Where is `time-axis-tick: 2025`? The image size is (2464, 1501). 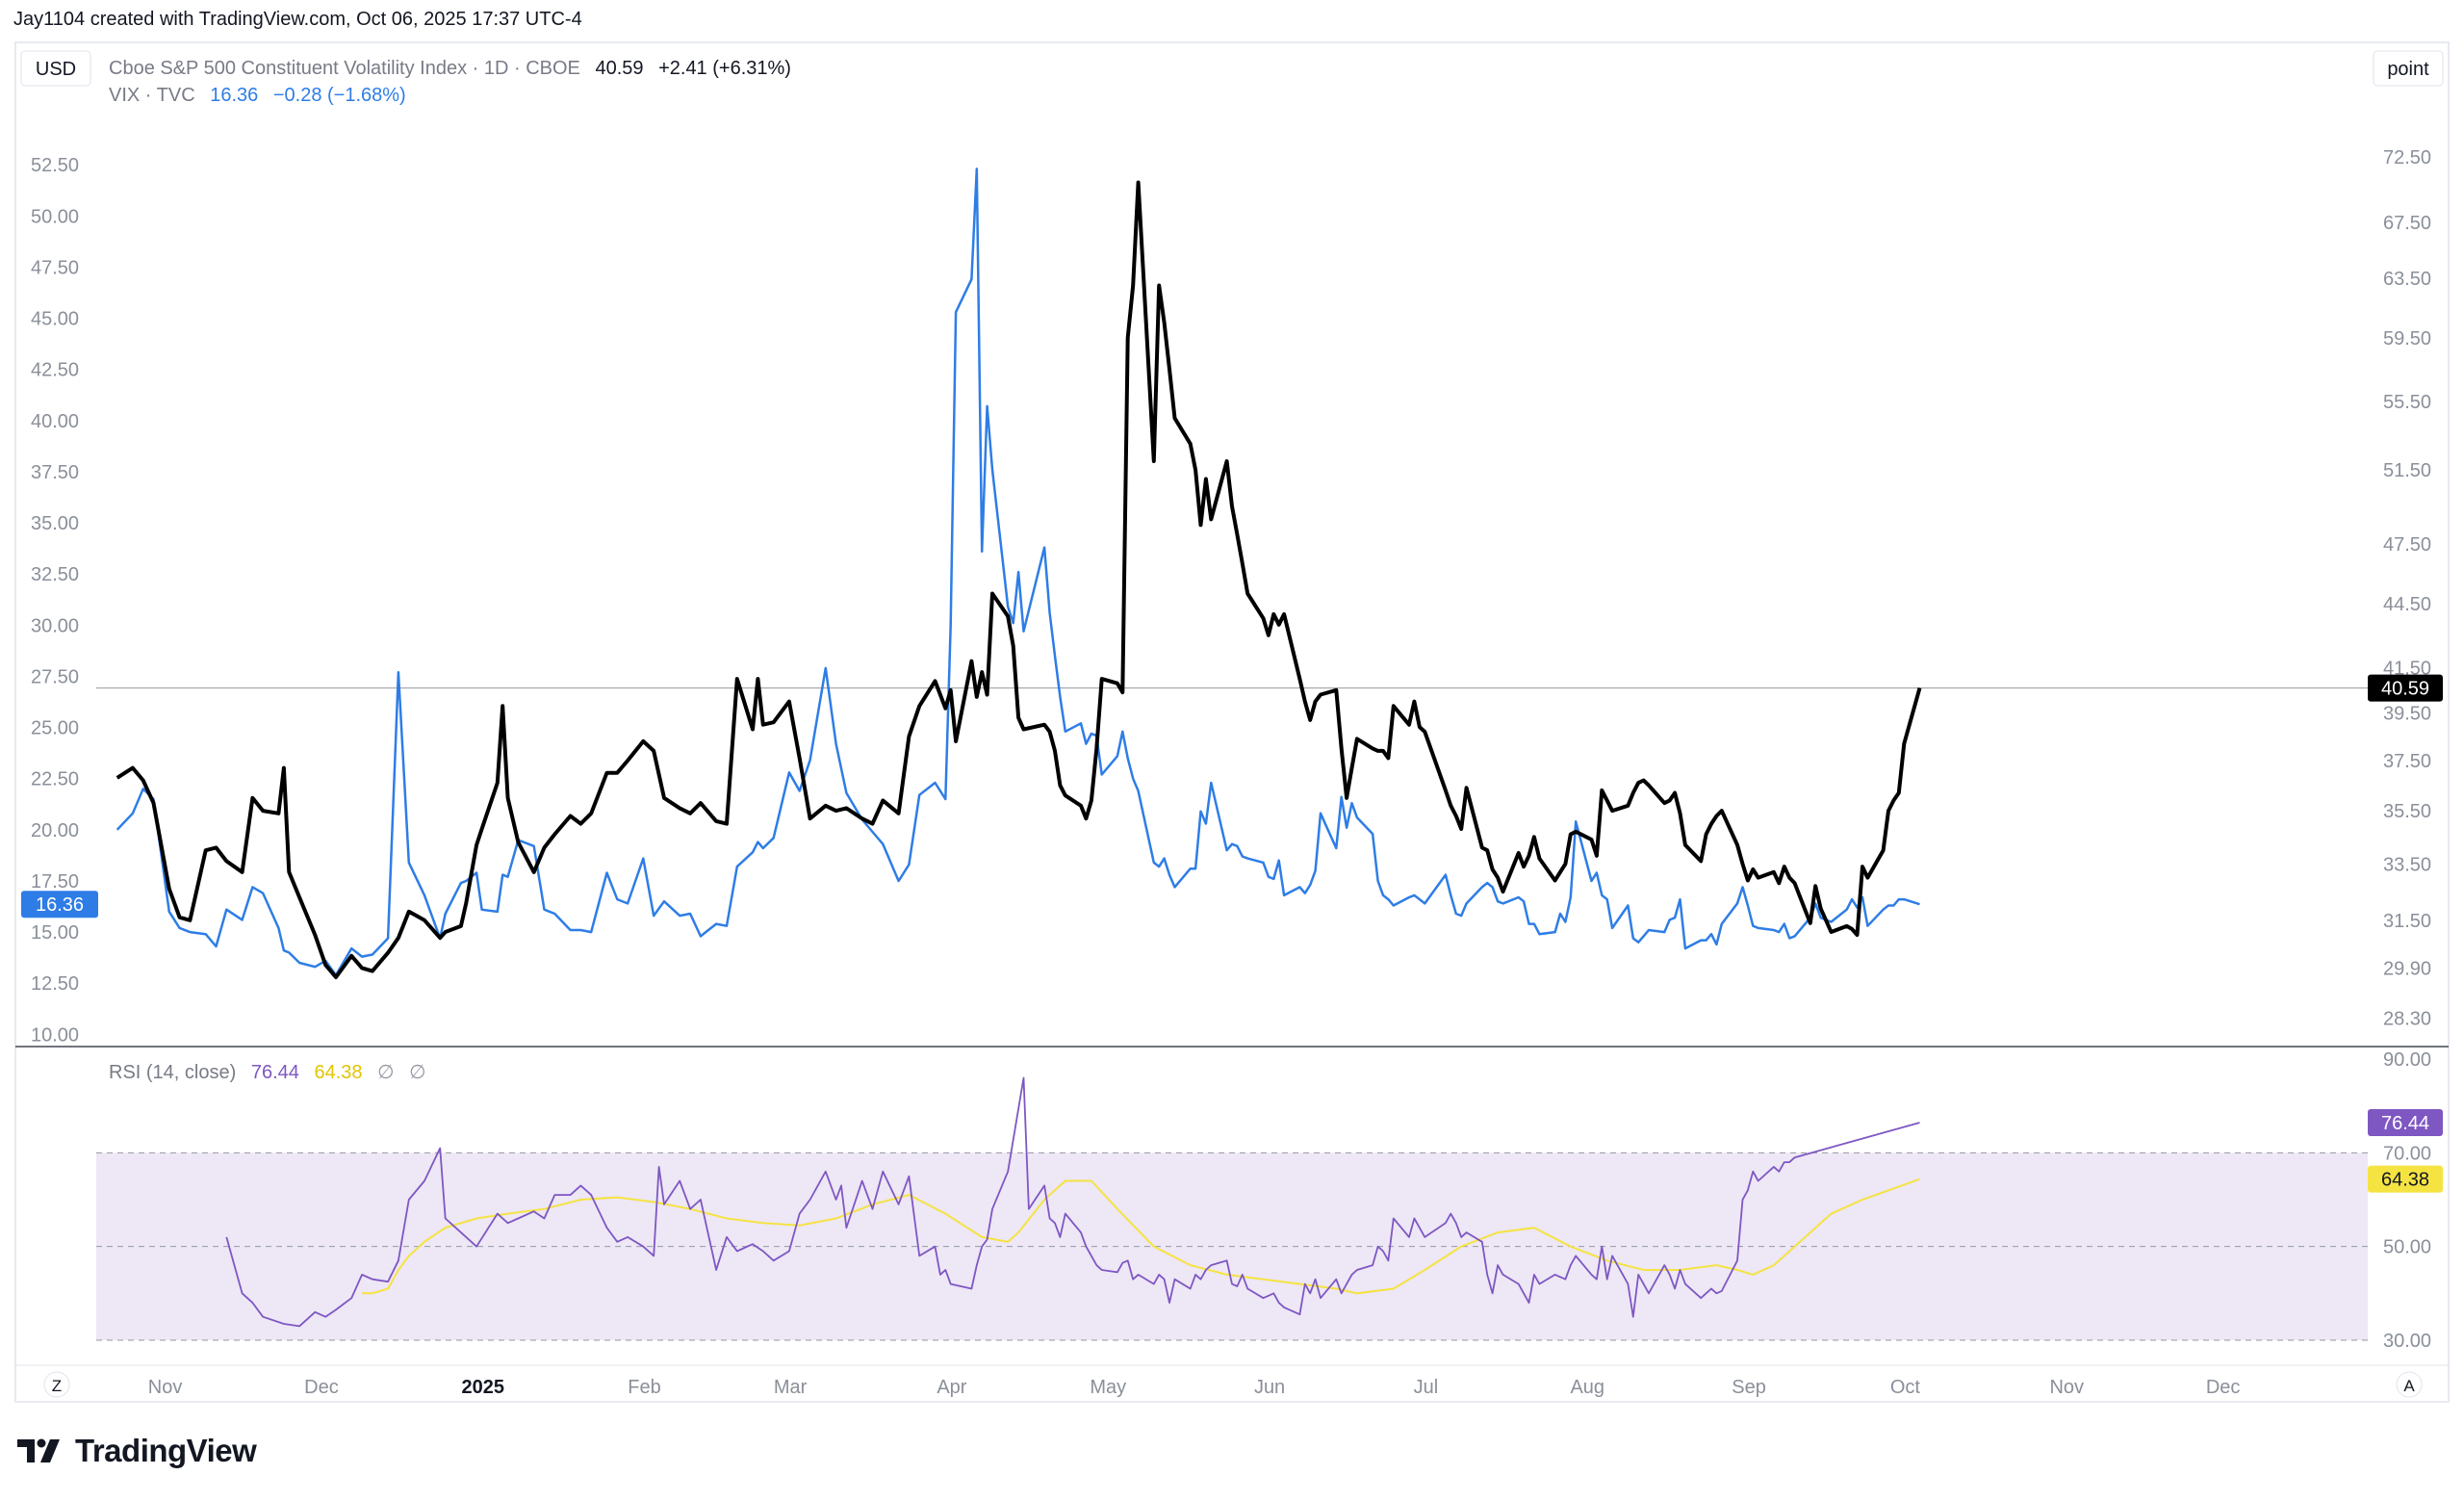
time-axis-tick: 2025 is located at coordinates (482, 1387).